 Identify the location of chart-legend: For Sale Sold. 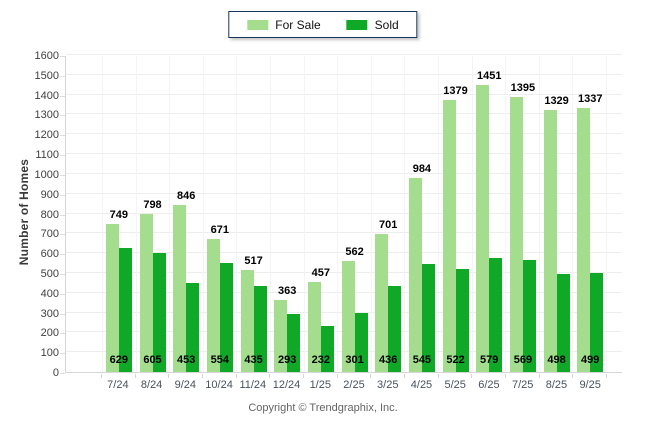
(323, 24).